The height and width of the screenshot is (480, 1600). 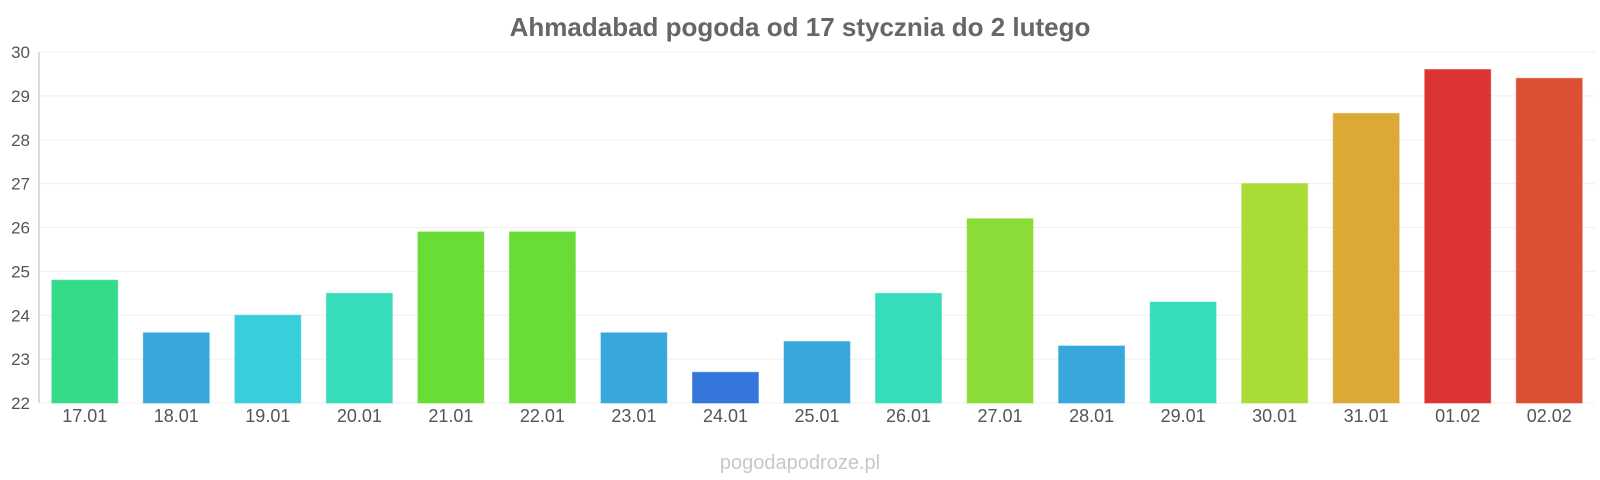 What do you see at coordinates (1275, 293) in the screenshot?
I see `bar-30.01` at bounding box center [1275, 293].